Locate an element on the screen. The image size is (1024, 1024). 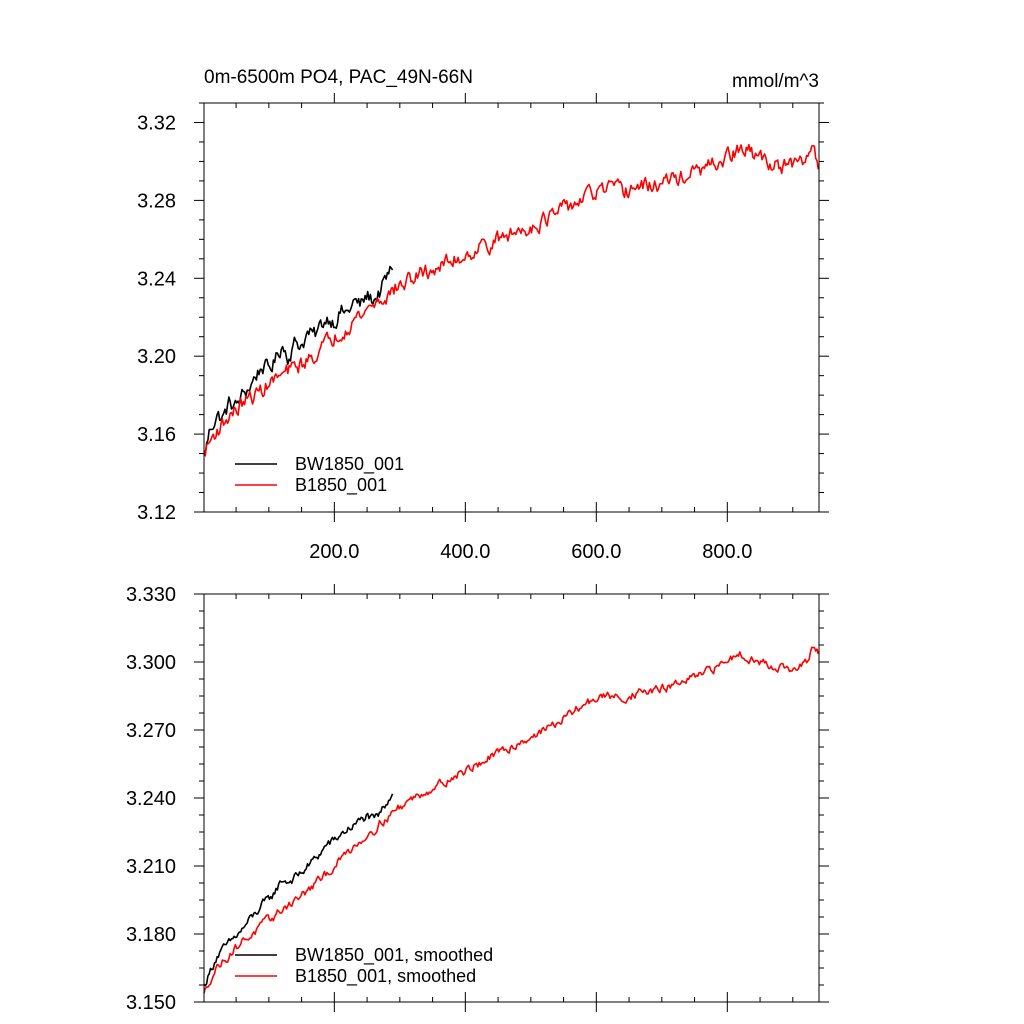
top-ytick-label: 3.28 is located at coordinates (156, 201).